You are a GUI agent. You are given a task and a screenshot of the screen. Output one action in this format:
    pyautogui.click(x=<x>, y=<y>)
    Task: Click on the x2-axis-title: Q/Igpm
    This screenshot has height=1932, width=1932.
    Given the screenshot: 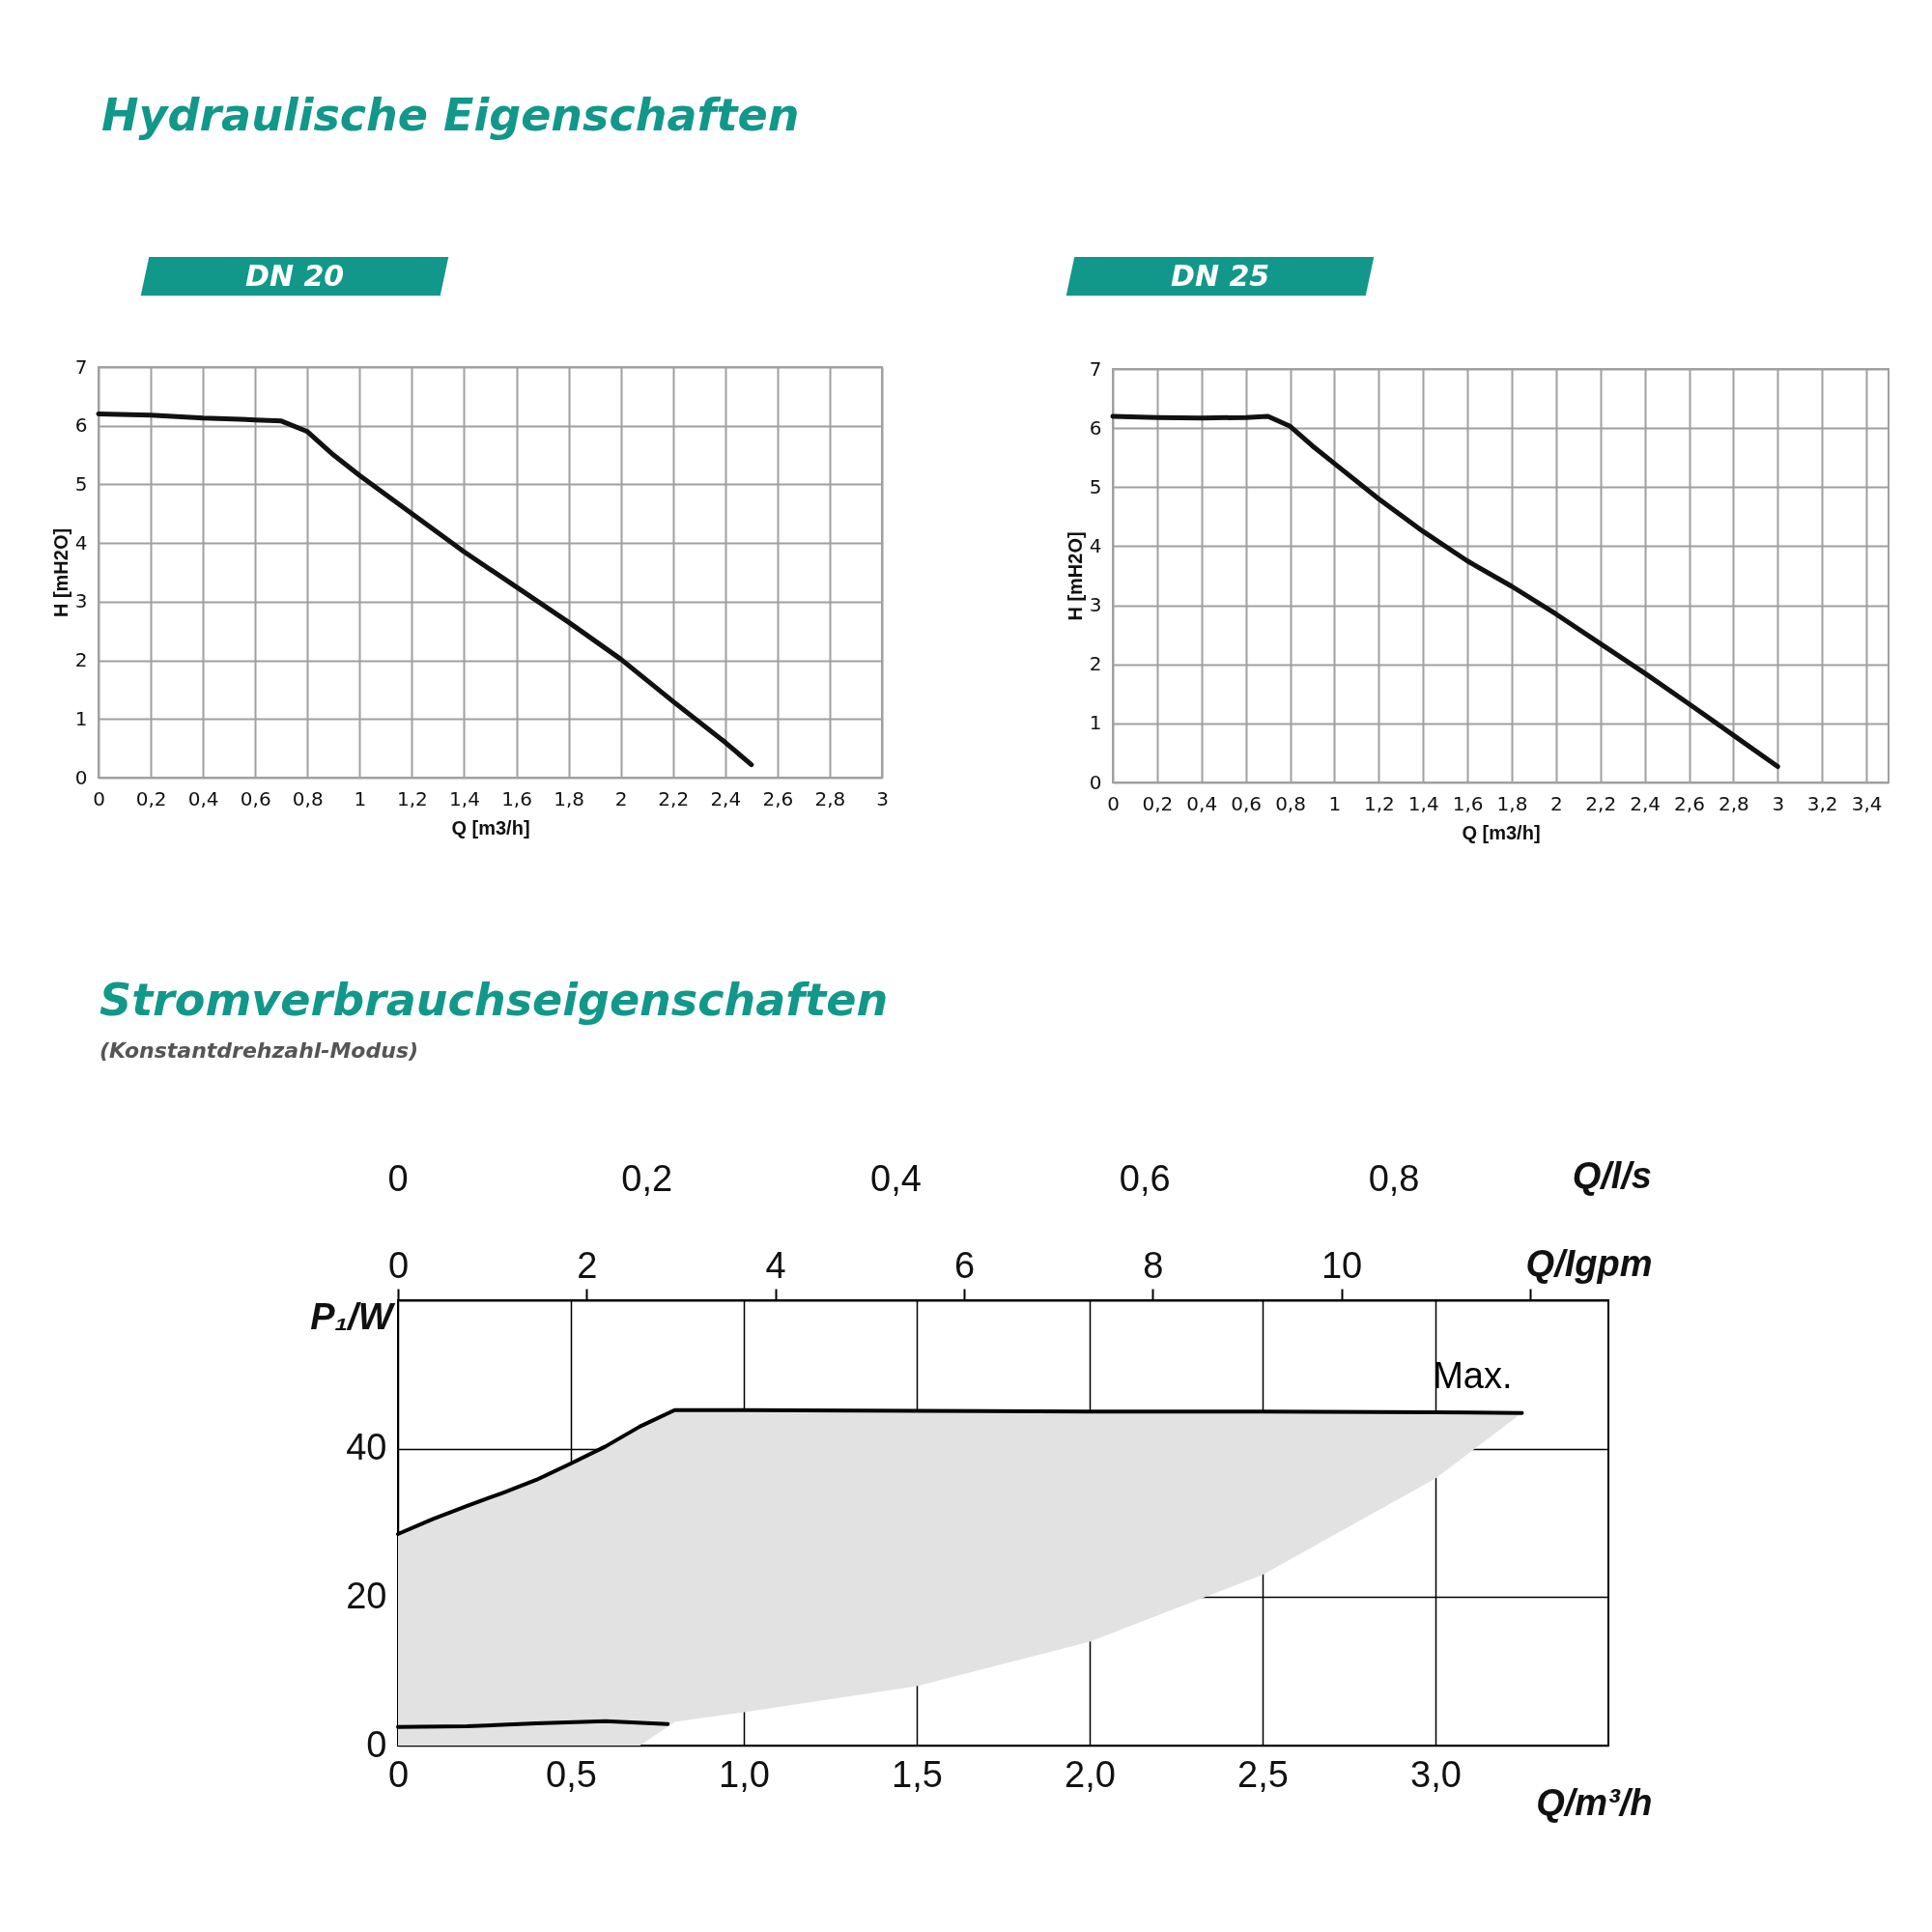 What is the action you would take?
    pyautogui.click(x=1589, y=1263)
    